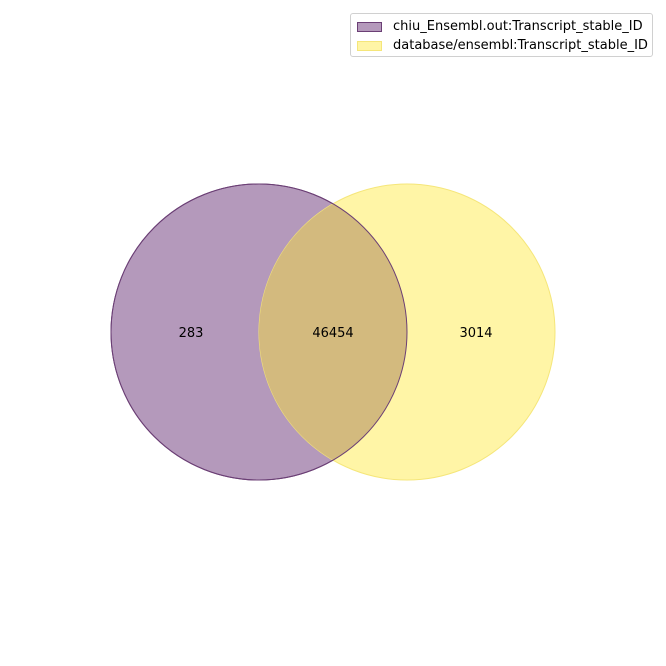 This screenshot has height=666, width=666. I want to click on legend-item-a: chiu_Ensembl.out:Transcript_stable_ID, so click(504, 26).